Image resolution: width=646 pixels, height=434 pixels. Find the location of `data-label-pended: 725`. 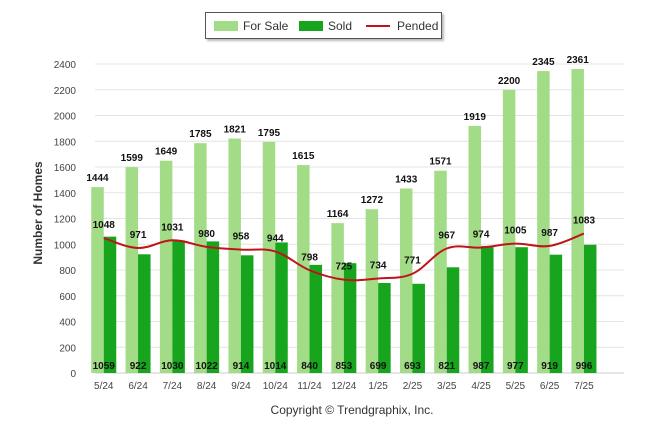

data-label-pended: 725 is located at coordinates (344, 267).